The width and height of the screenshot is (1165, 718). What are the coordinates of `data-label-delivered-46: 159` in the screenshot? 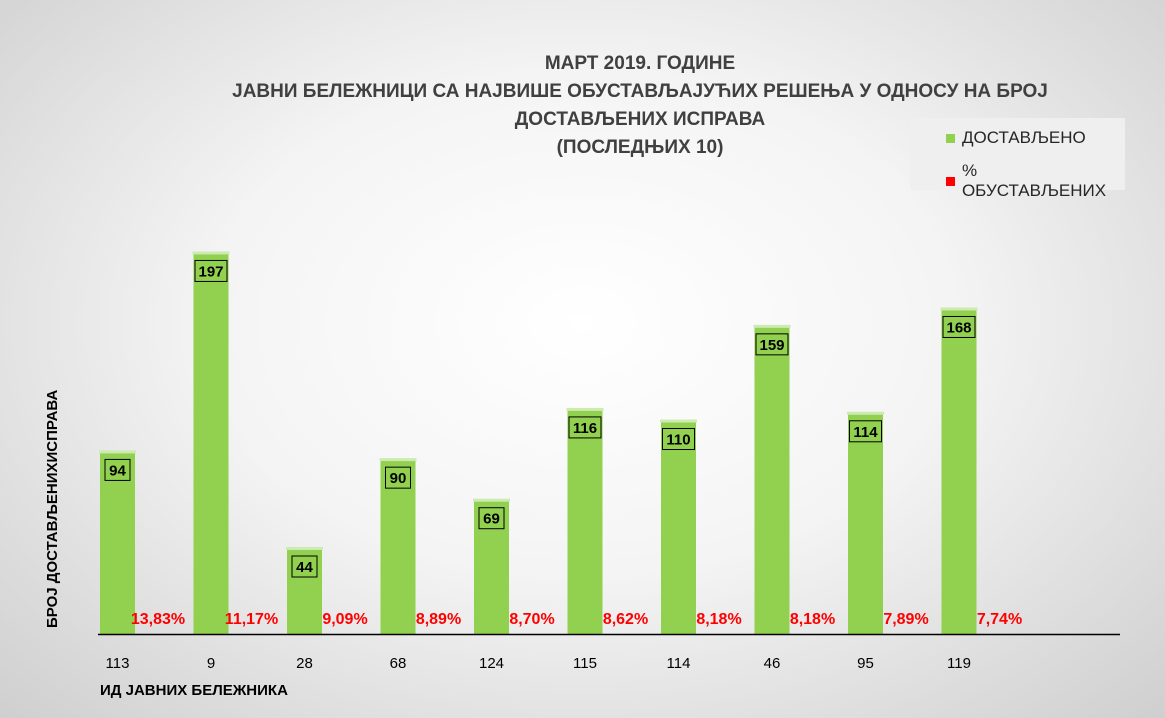 It's located at (771, 345).